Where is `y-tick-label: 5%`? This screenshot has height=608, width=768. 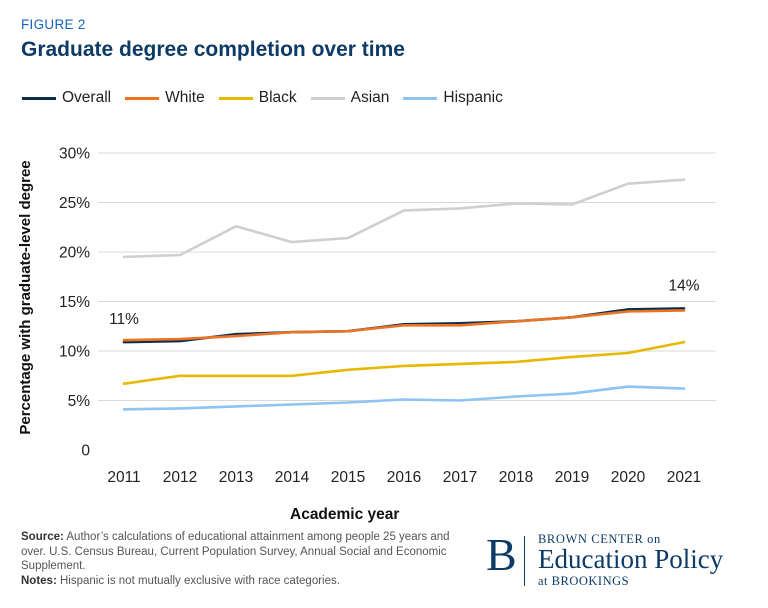 y-tick-label: 5% is located at coordinates (79, 401).